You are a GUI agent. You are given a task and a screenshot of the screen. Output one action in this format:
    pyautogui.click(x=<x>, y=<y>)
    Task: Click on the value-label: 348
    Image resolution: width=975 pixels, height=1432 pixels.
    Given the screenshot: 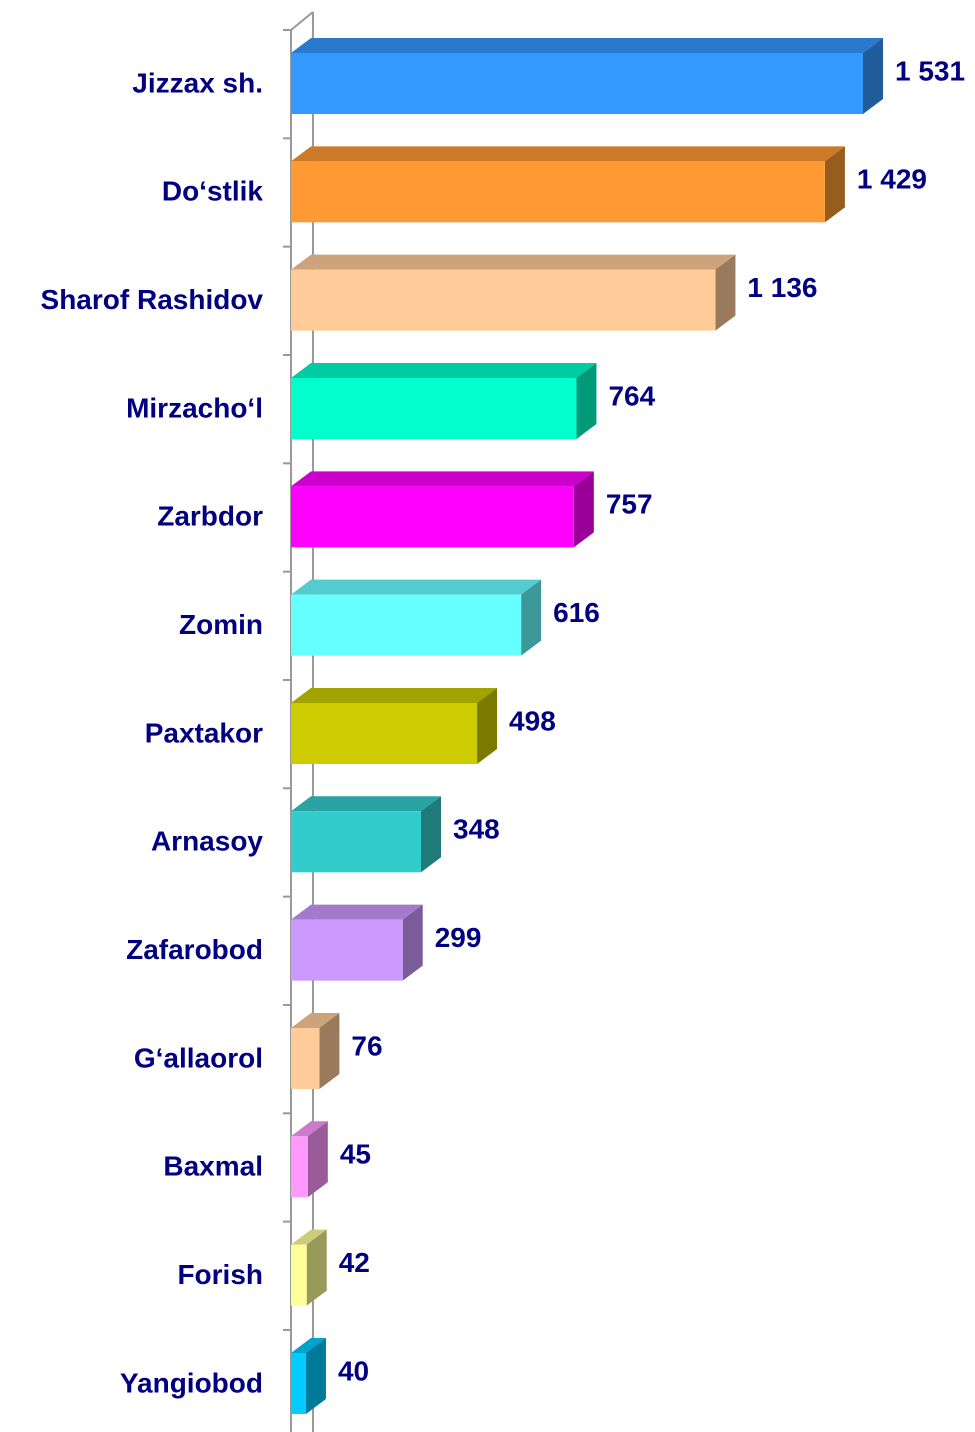 What is the action you would take?
    pyautogui.click(x=476, y=829)
    